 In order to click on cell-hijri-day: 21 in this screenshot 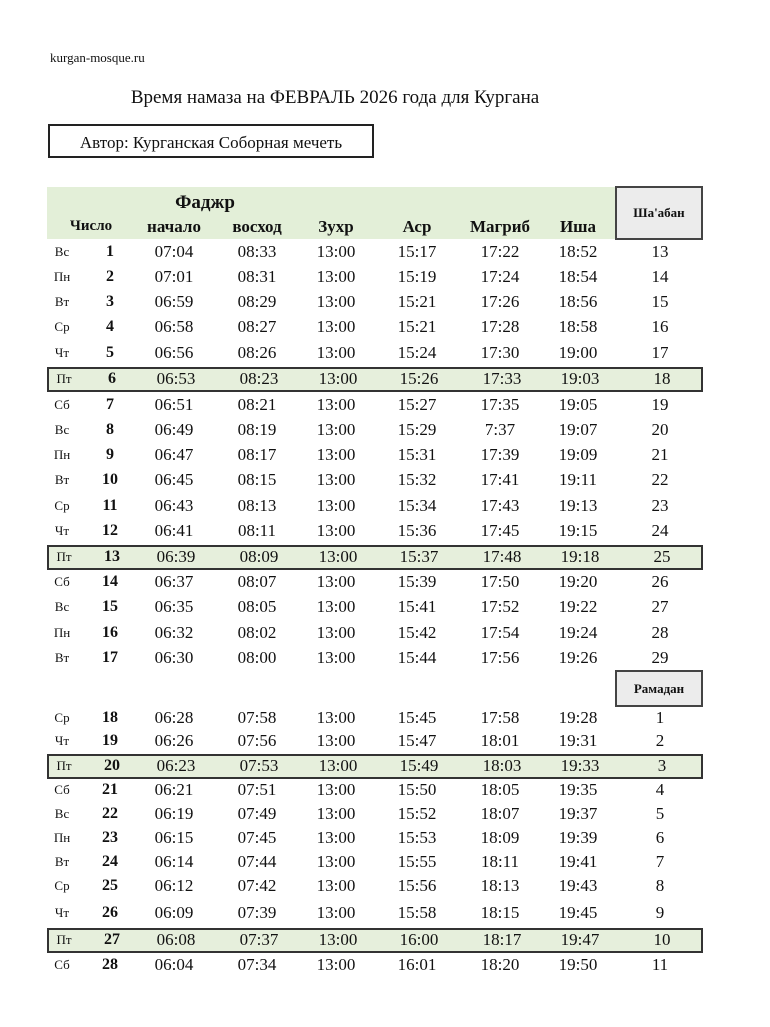, I will do `click(660, 454)`.